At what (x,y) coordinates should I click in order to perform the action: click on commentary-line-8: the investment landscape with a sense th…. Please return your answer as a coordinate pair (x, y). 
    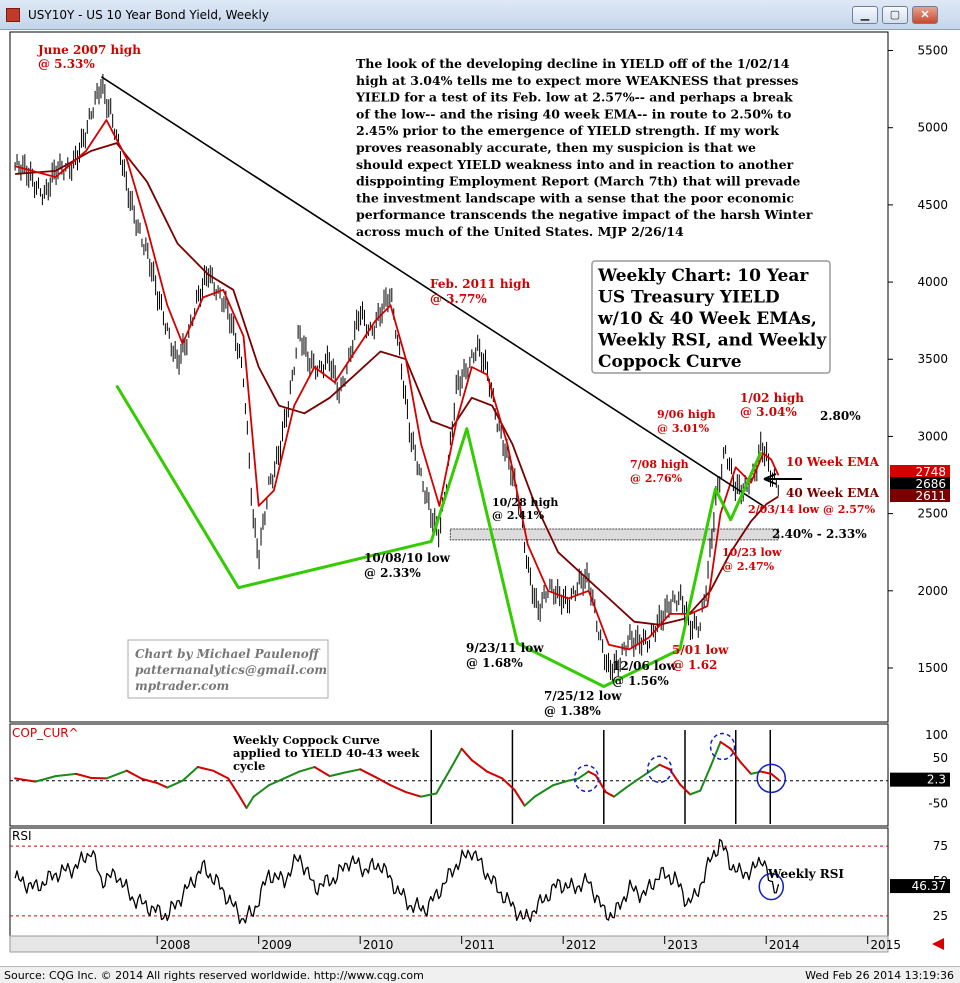
    Looking at the image, I should click on (575, 197).